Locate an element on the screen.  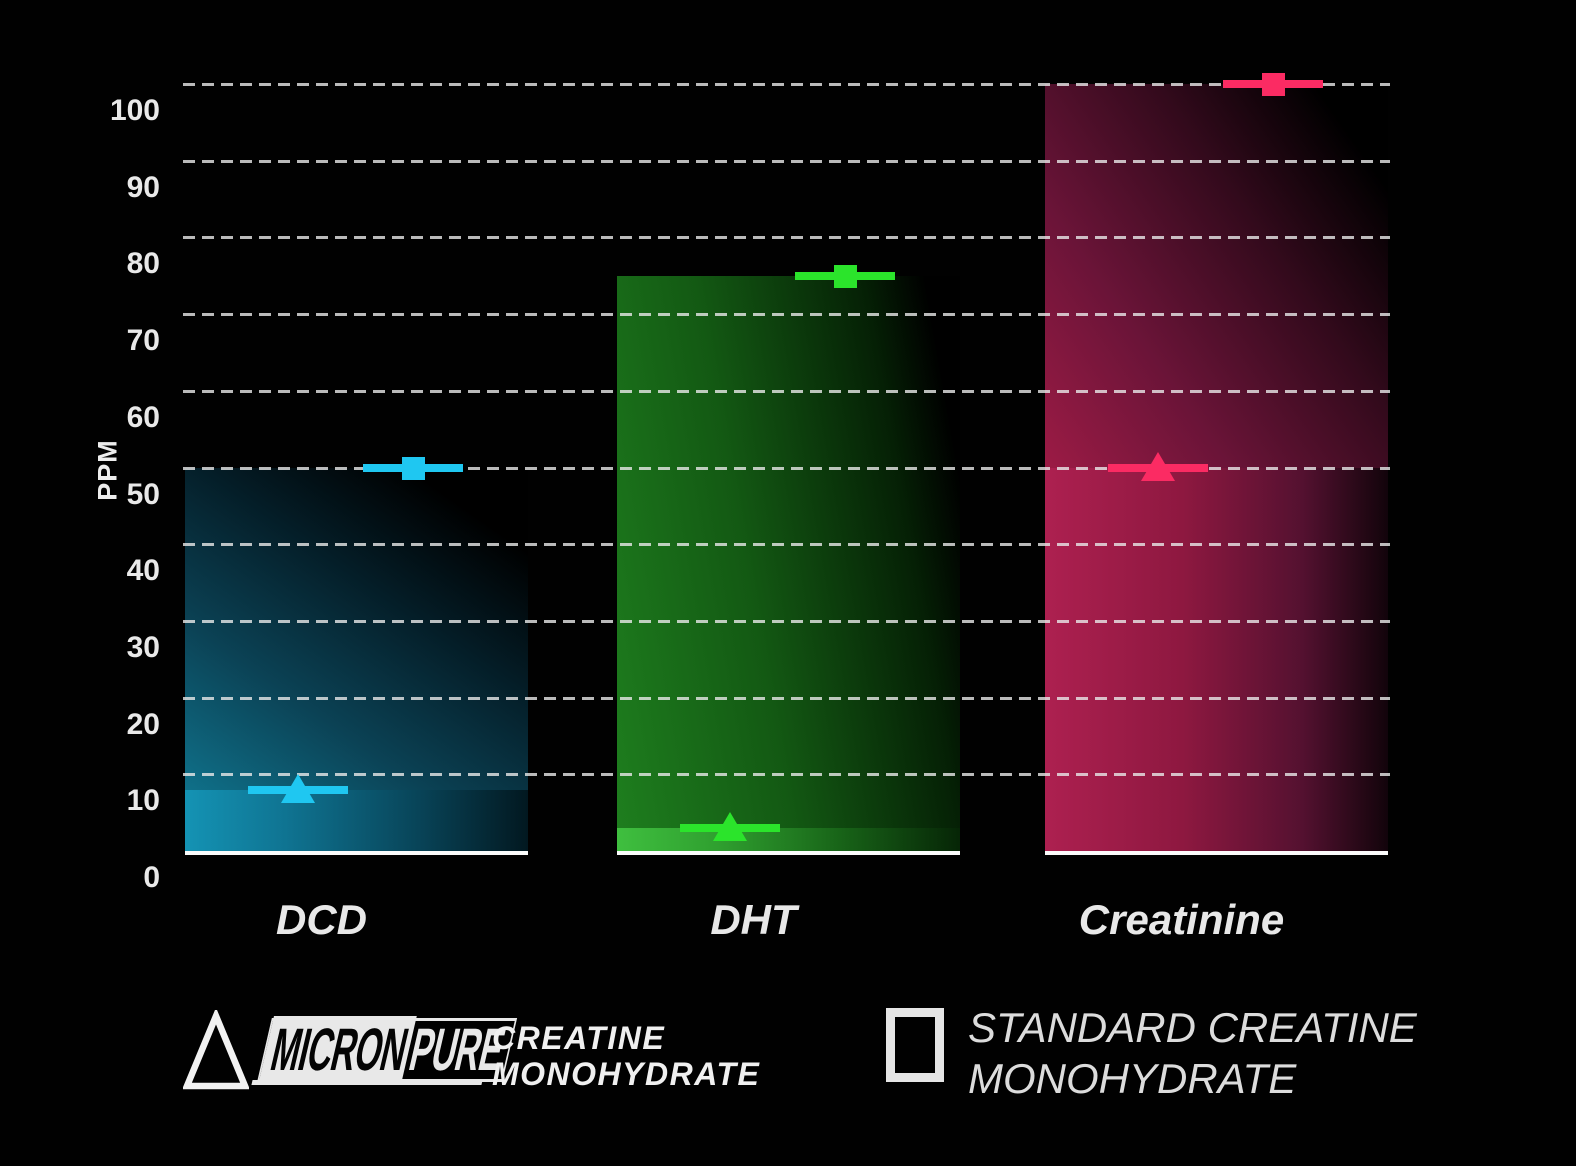
y-tick-label-10: 10 is located at coordinates (143, 800).